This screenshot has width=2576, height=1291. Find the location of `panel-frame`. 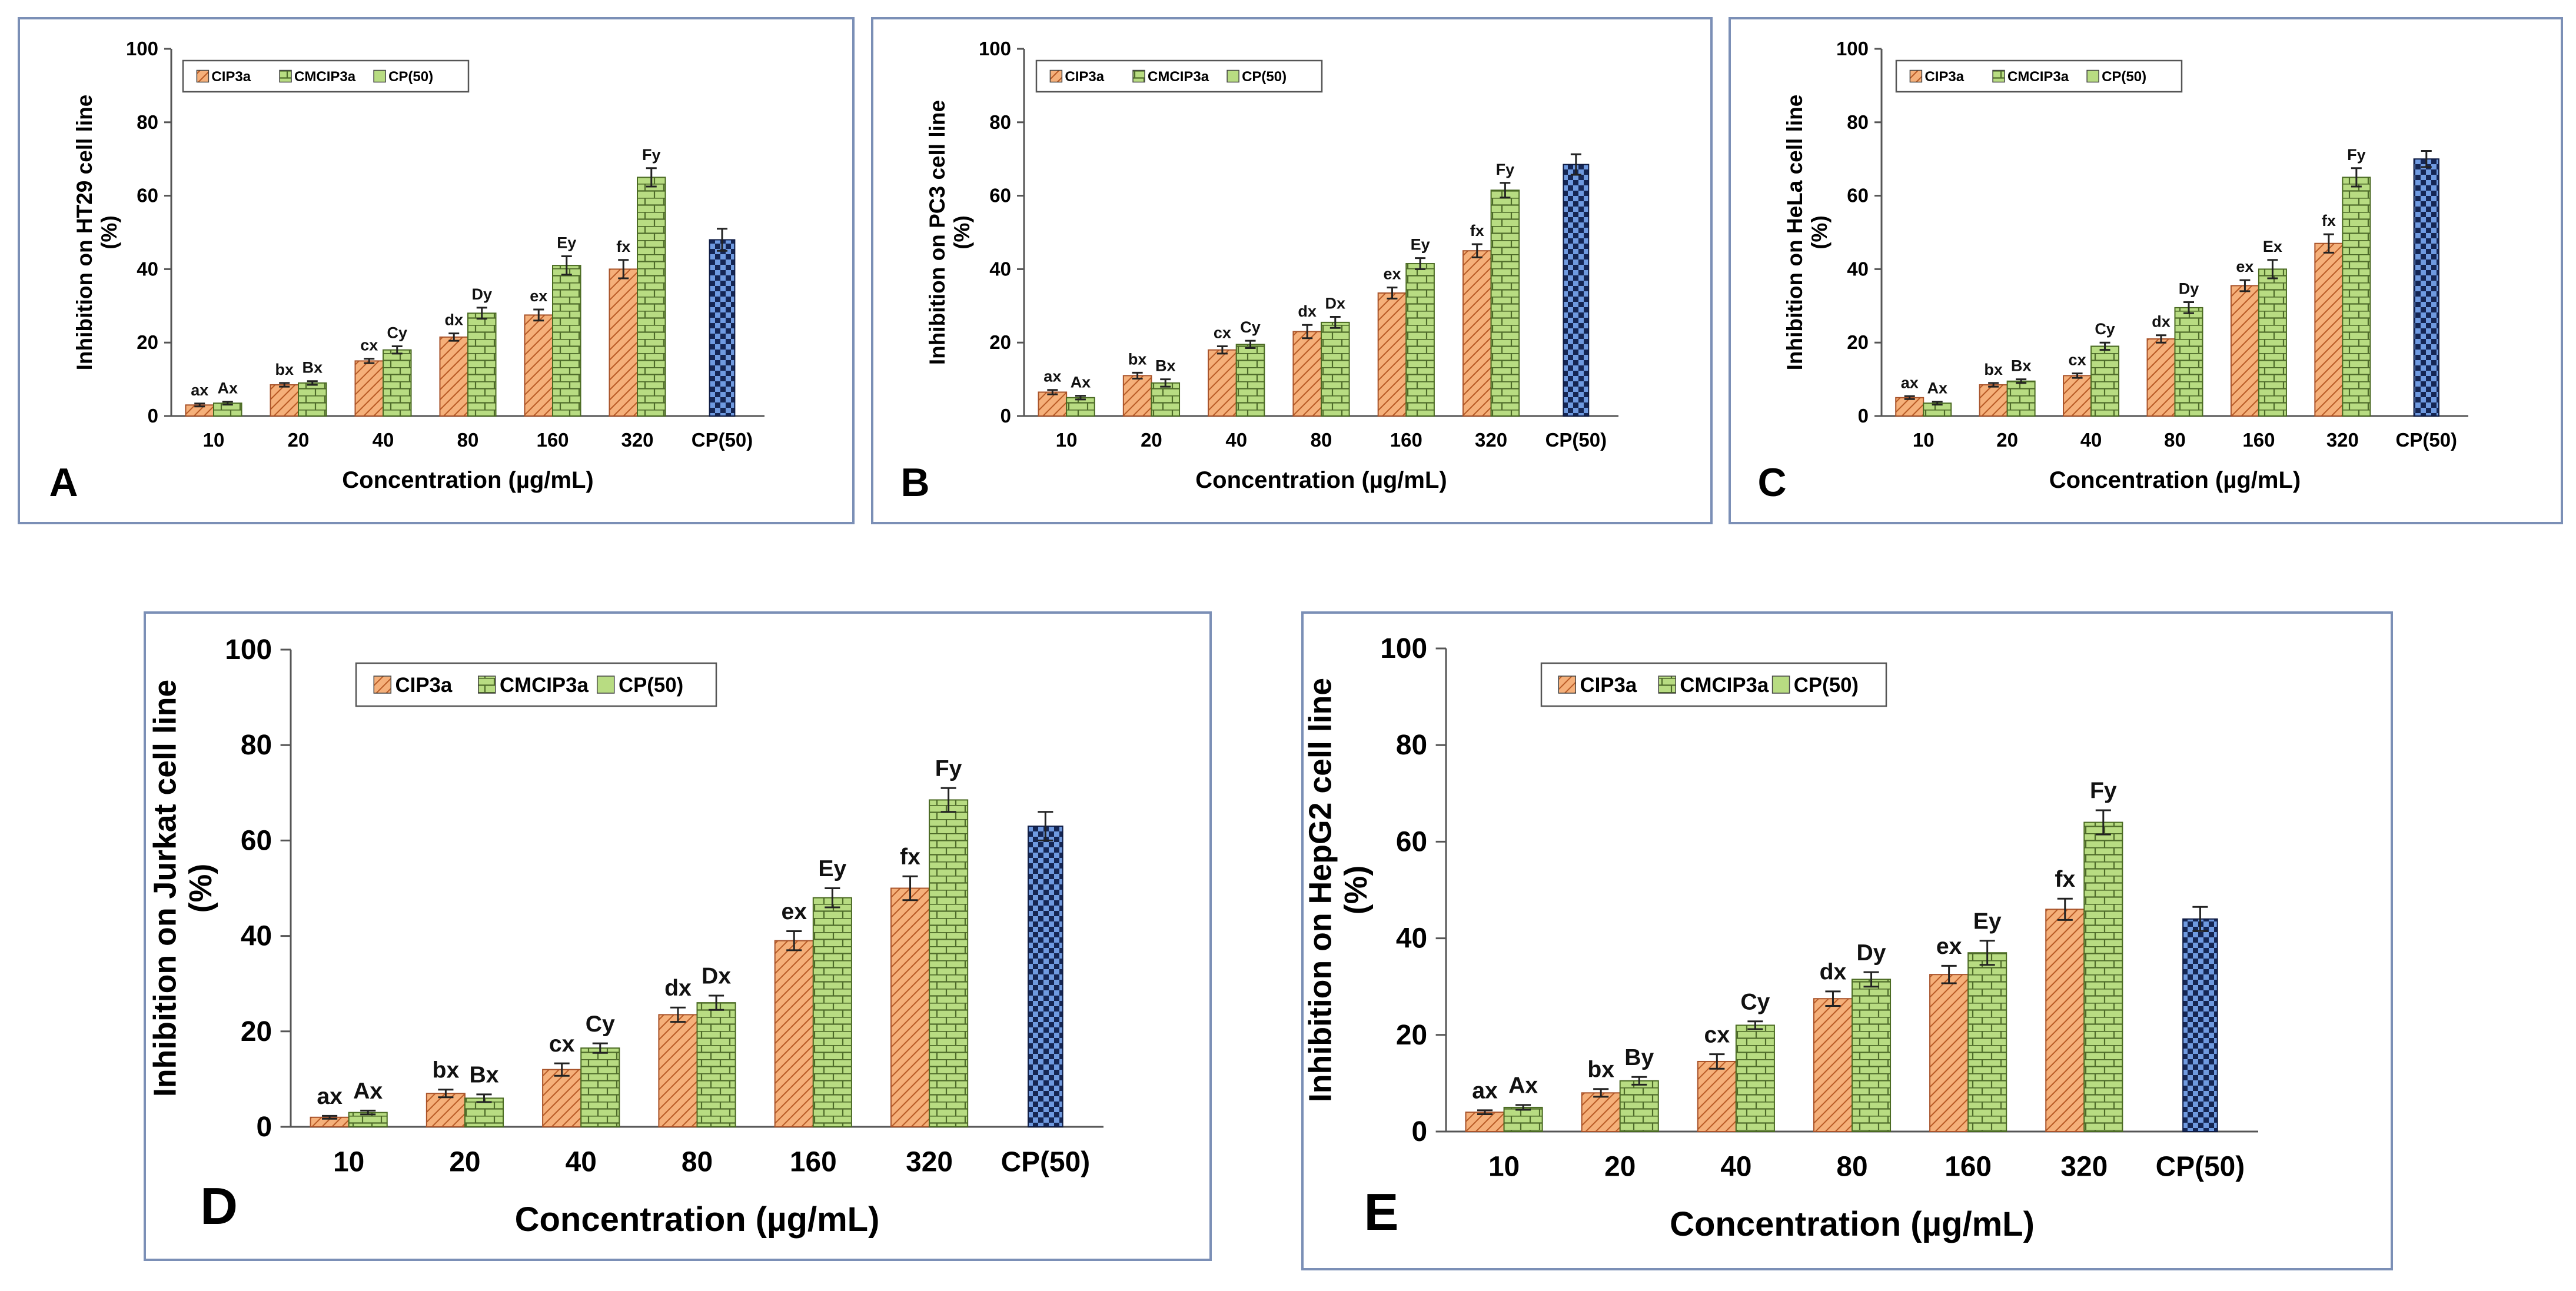

panel-frame is located at coordinates (1292, 270).